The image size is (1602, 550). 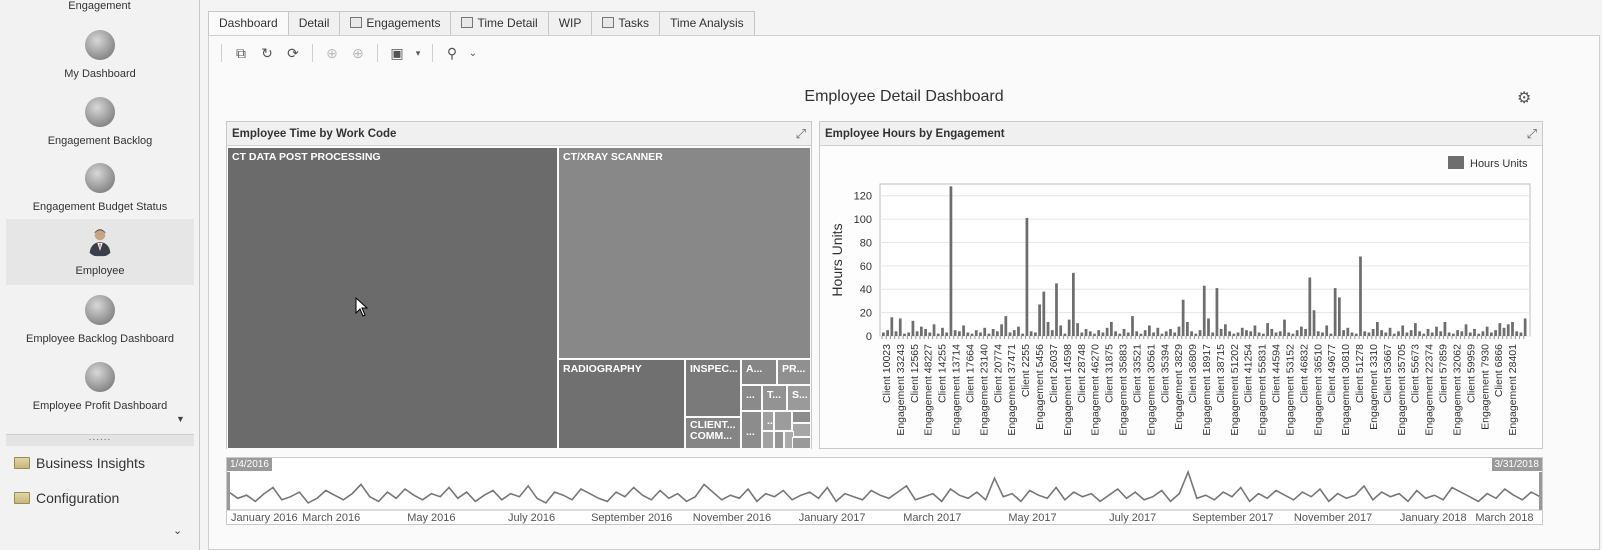 I want to click on refresh-icon: ↻, so click(x=267, y=52).